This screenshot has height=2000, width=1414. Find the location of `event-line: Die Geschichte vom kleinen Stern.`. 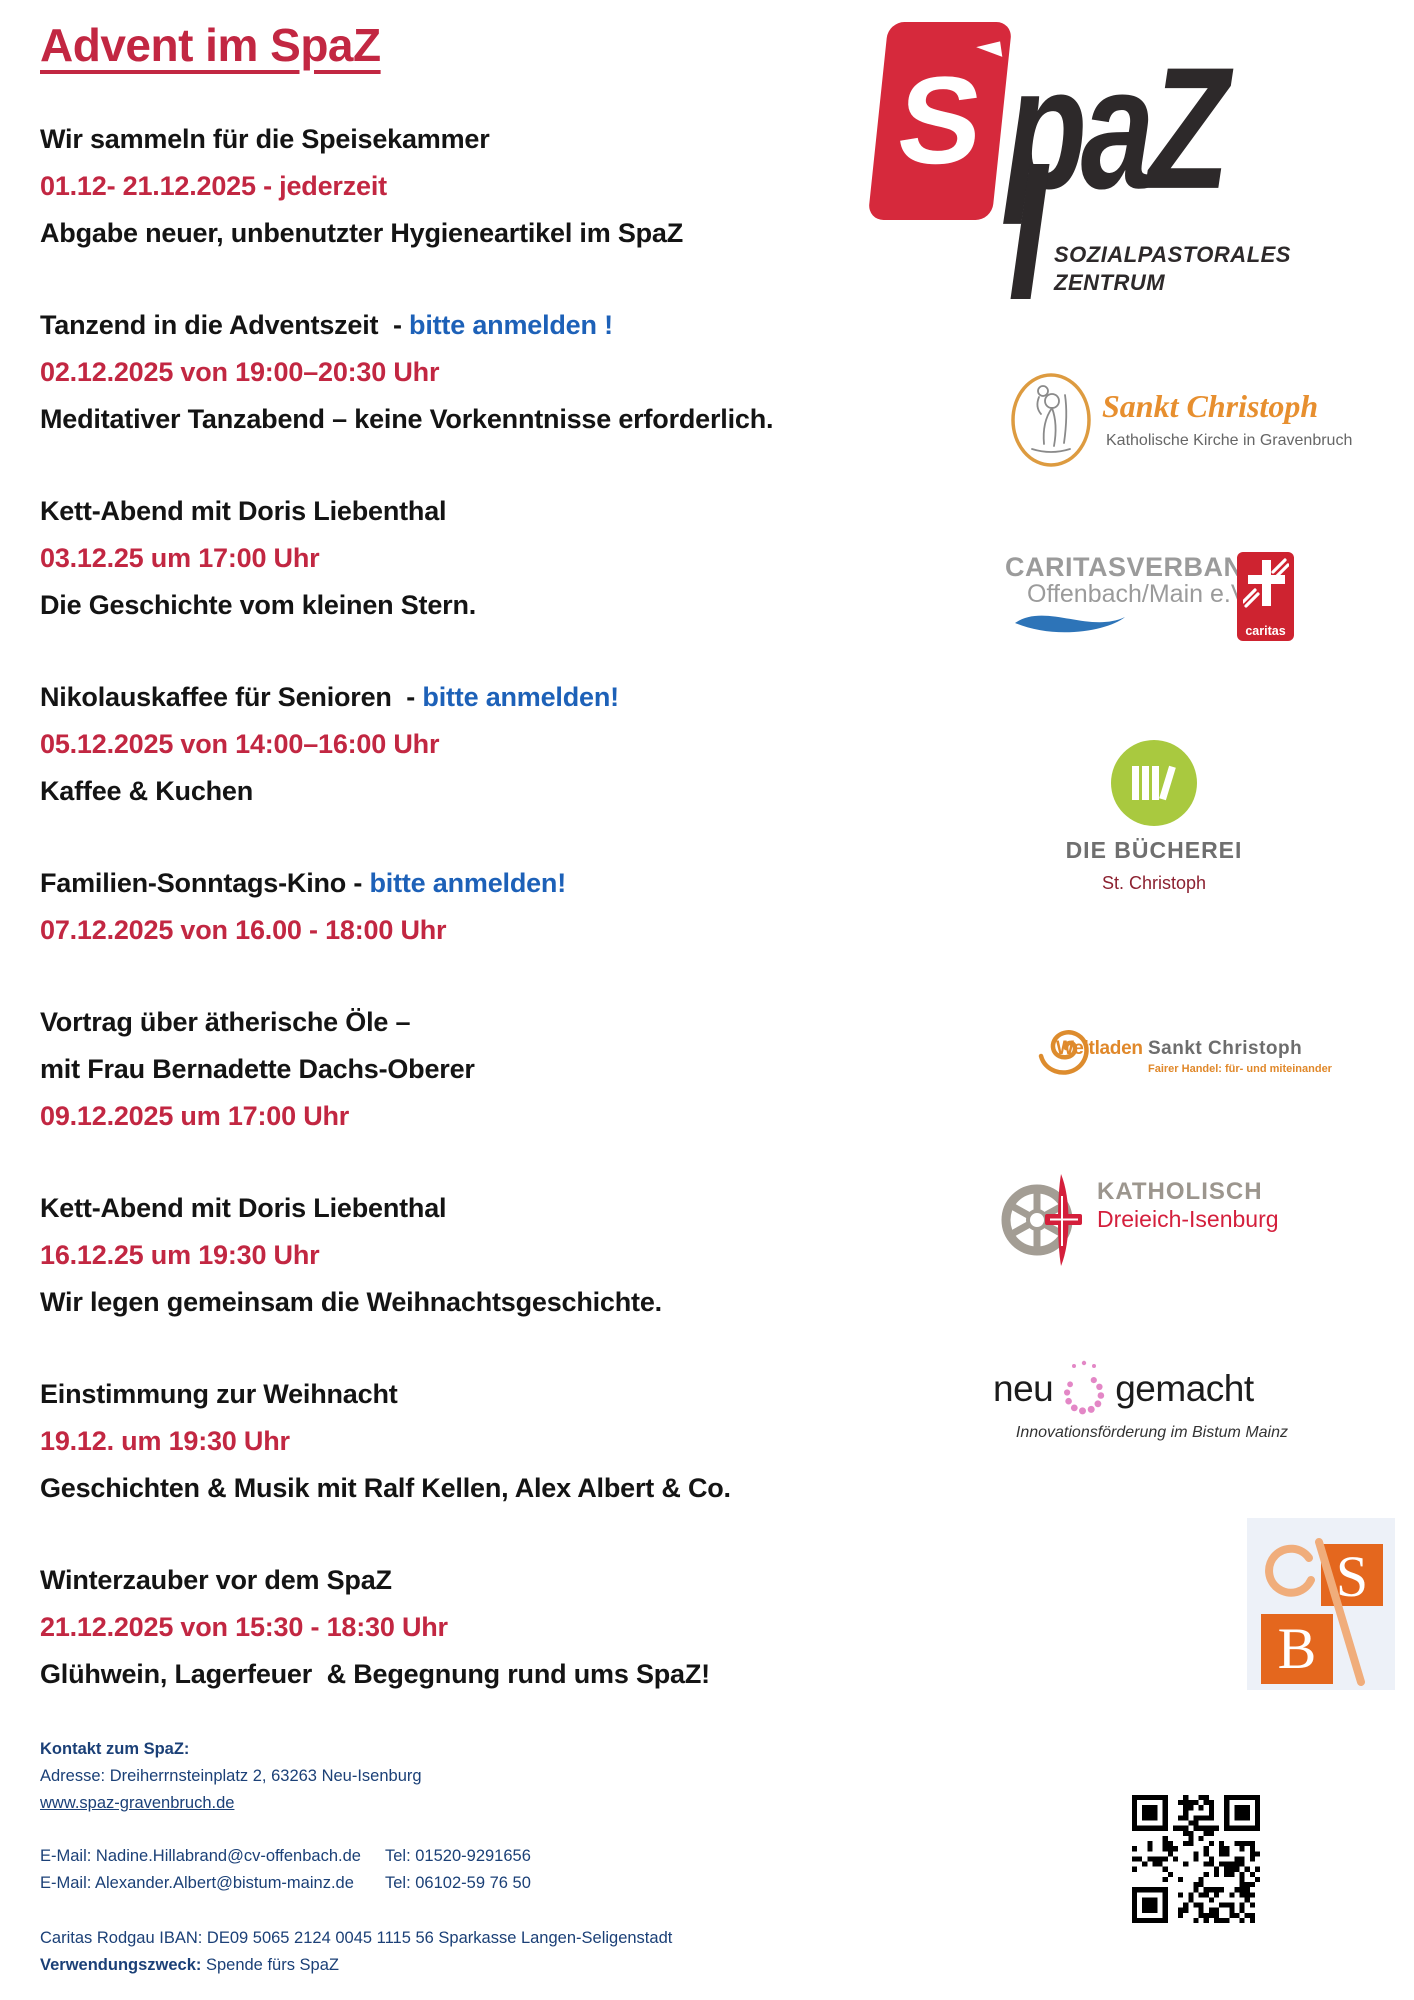

event-line: Die Geschichte vom kleinen Stern. is located at coordinates (455, 605).